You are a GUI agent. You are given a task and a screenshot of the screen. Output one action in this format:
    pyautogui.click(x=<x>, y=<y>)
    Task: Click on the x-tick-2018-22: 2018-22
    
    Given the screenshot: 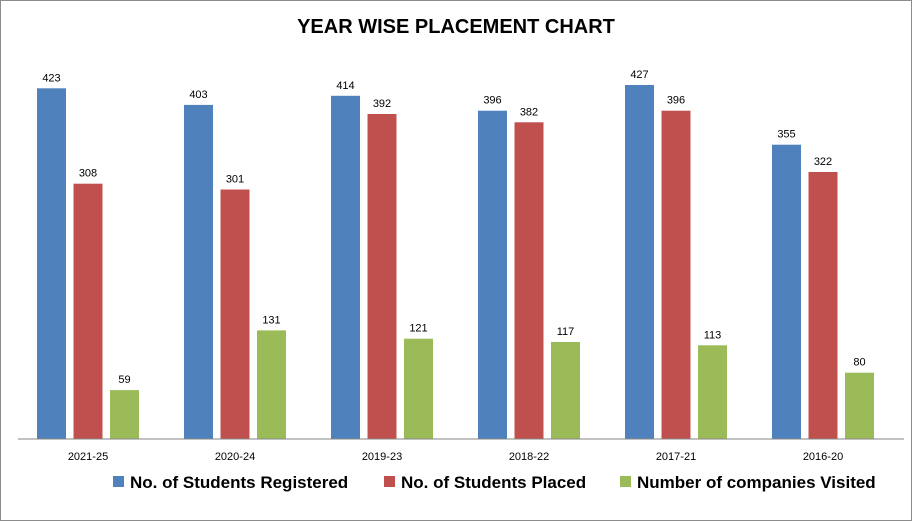 What is the action you would take?
    pyautogui.click(x=529, y=457)
    